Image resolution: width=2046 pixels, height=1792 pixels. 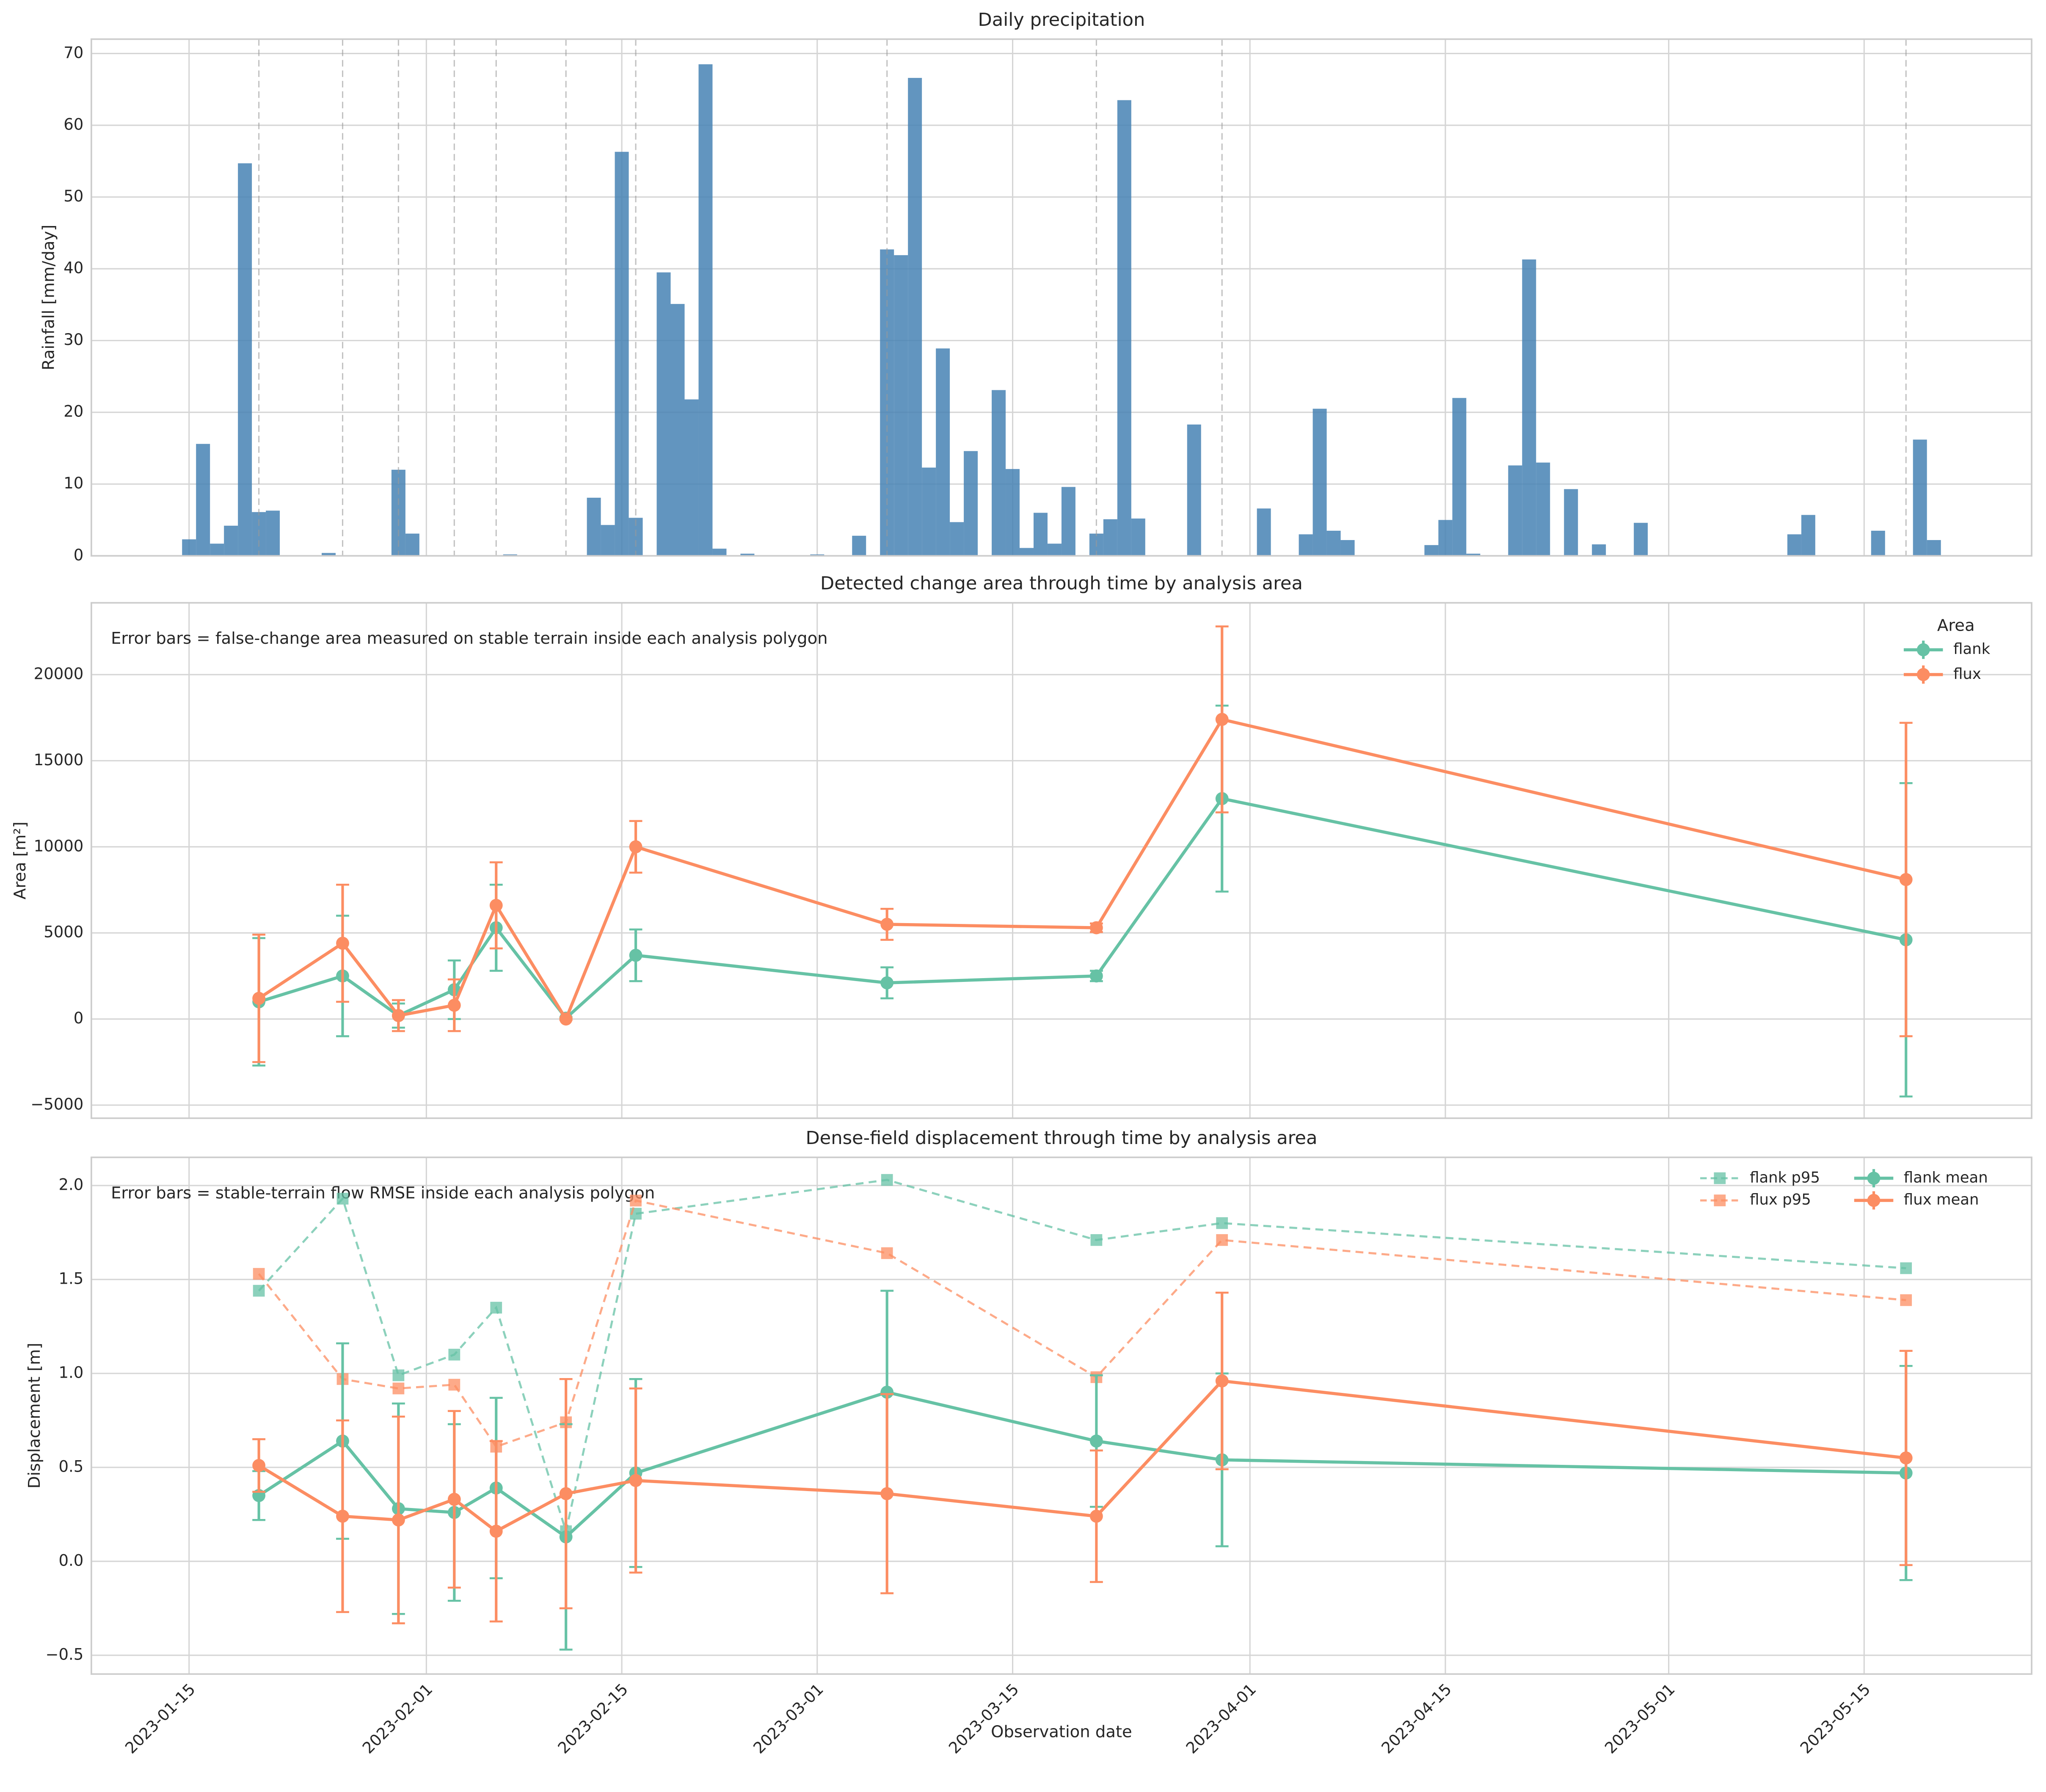 I want to click on y-tick-label: 1.0, so click(x=71, y=1373).